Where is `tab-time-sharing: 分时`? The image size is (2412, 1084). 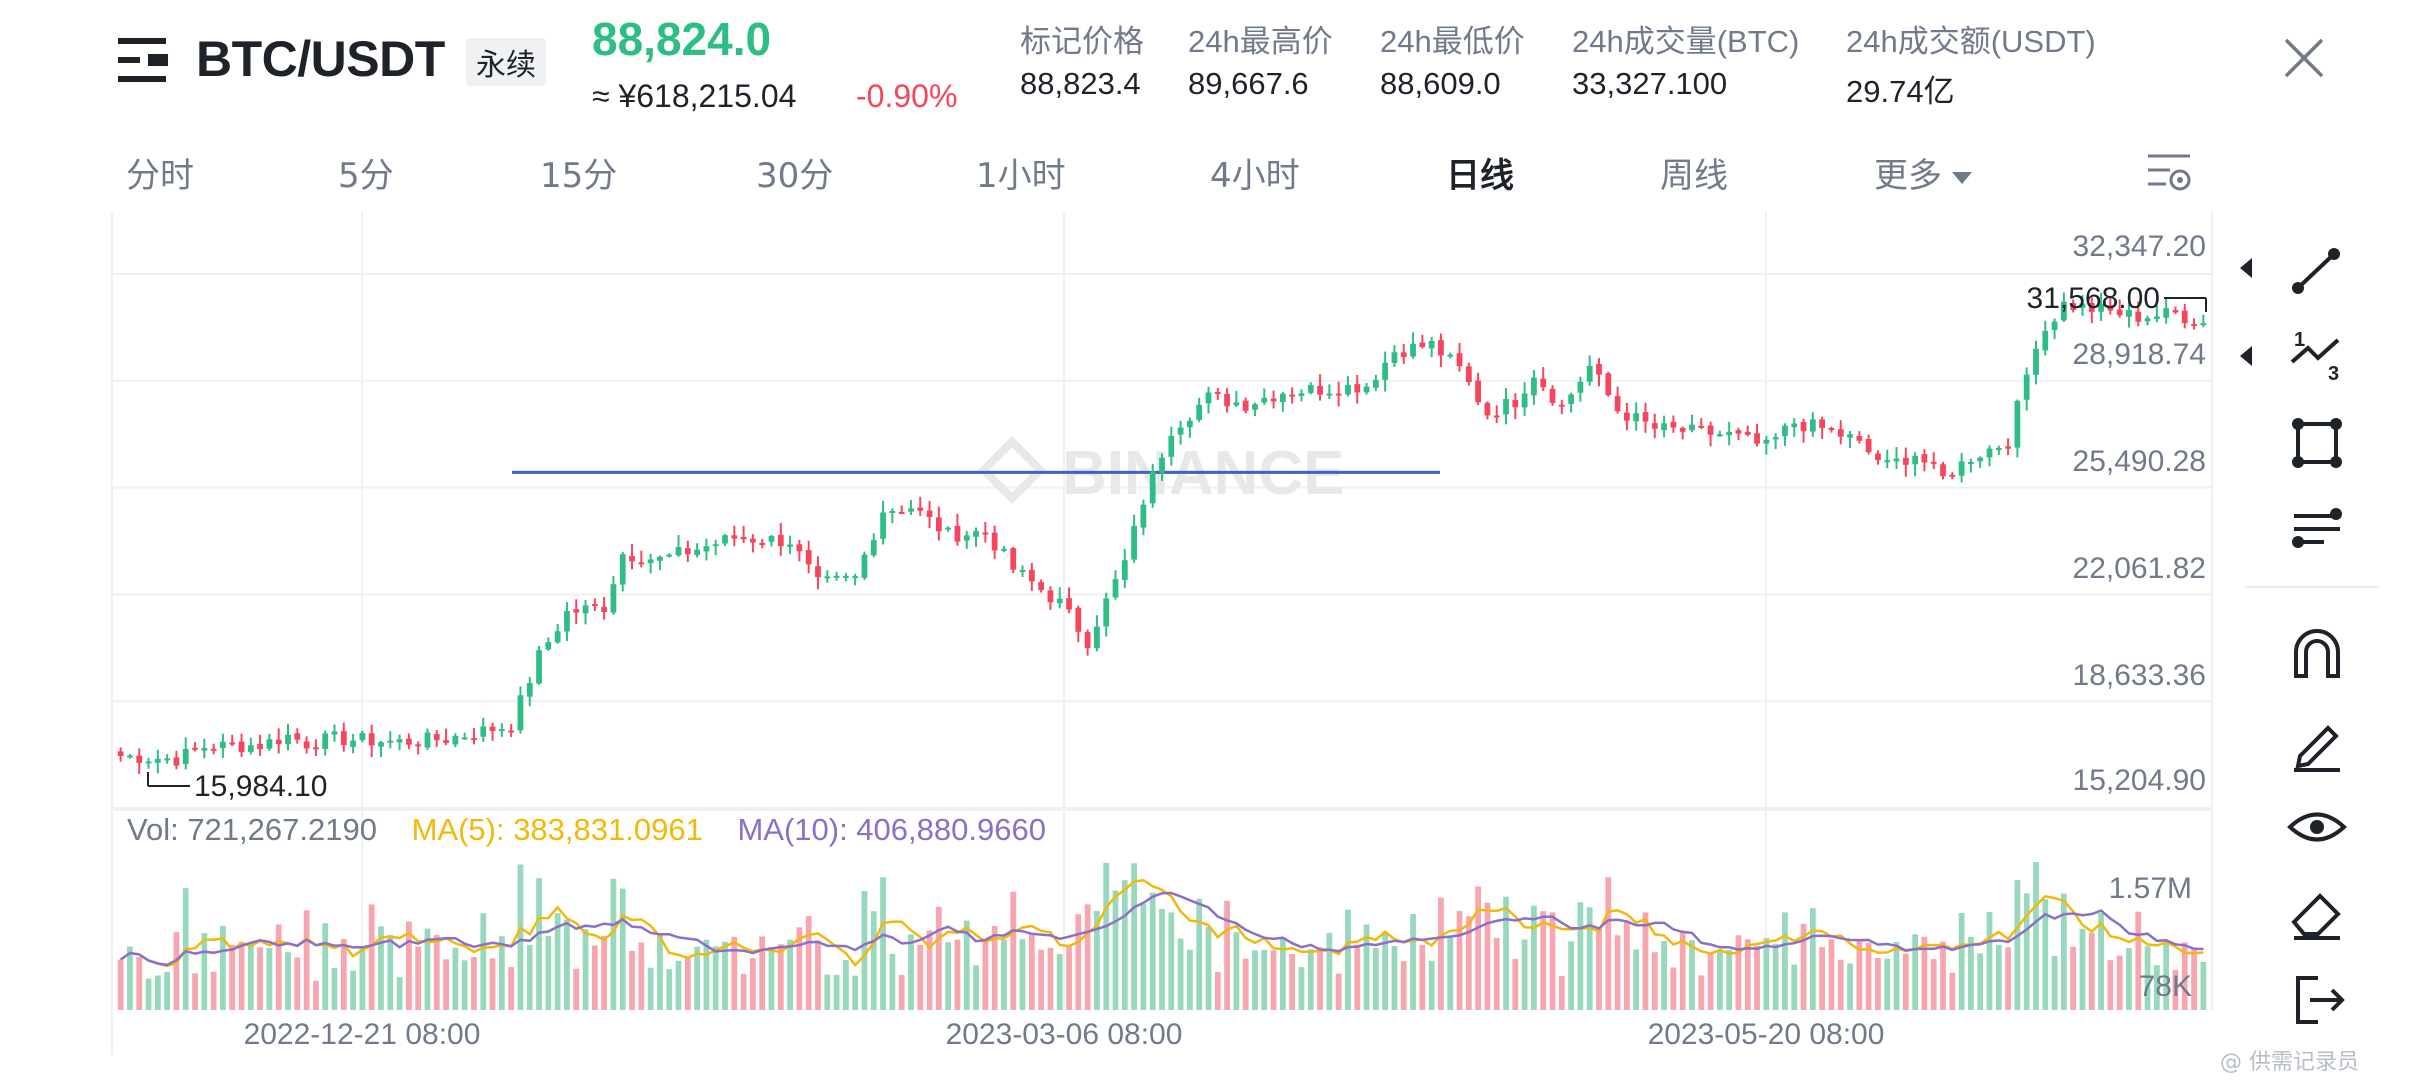
tab-time-sharing: 分时 is located at coordinates (160, 176).